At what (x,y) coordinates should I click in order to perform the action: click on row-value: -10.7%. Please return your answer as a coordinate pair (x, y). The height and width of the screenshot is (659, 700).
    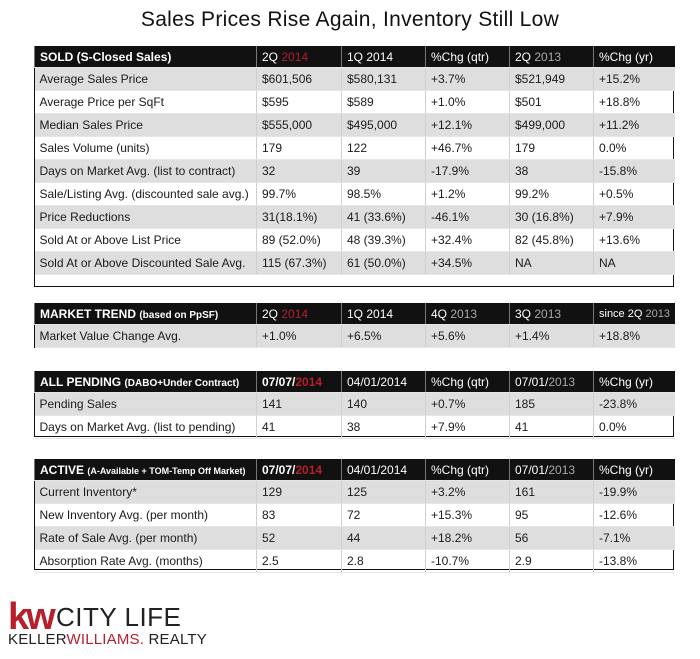
    Looking at the image, I should click on (467, 561).